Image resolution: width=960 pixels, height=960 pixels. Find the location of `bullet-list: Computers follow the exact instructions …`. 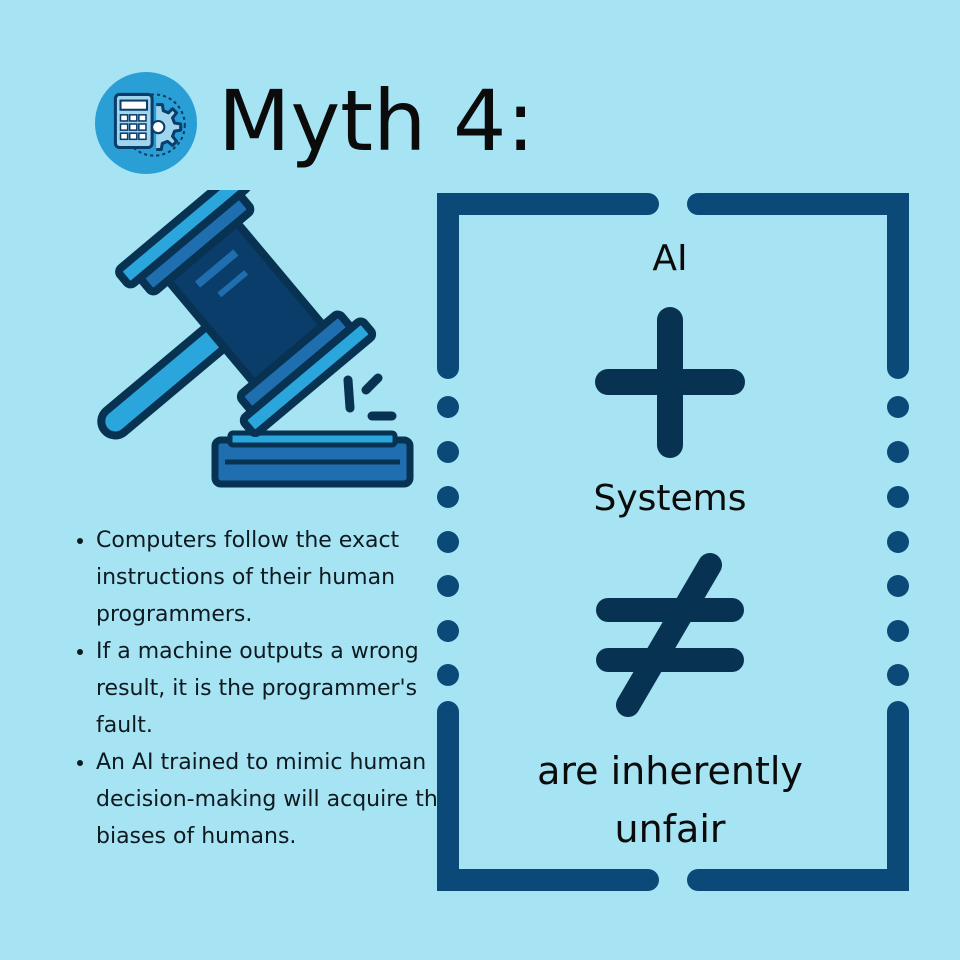

bullet-list: Computers follow the exact instructions … is located at coordinates (261, 688).